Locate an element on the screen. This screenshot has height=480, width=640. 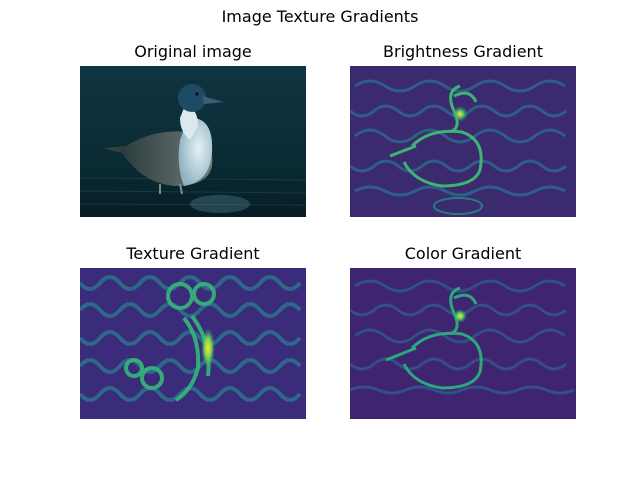
panel-color-gradient is located at coordinates (463, 343).